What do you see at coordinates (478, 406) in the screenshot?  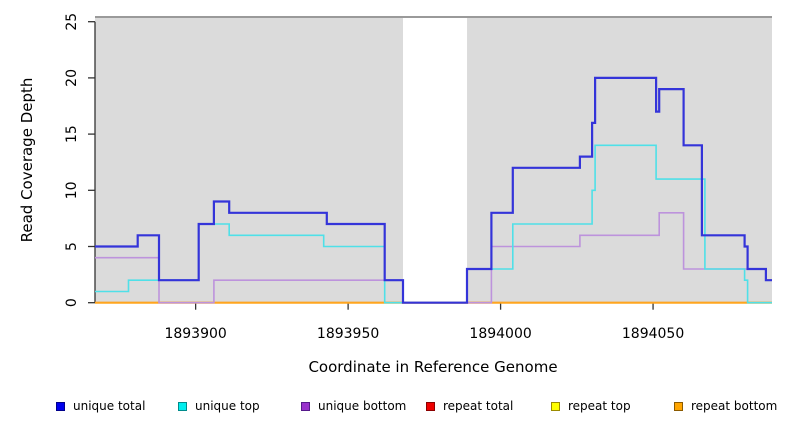 I see `legend-label: repeat total` at bounding box center [478, 406].